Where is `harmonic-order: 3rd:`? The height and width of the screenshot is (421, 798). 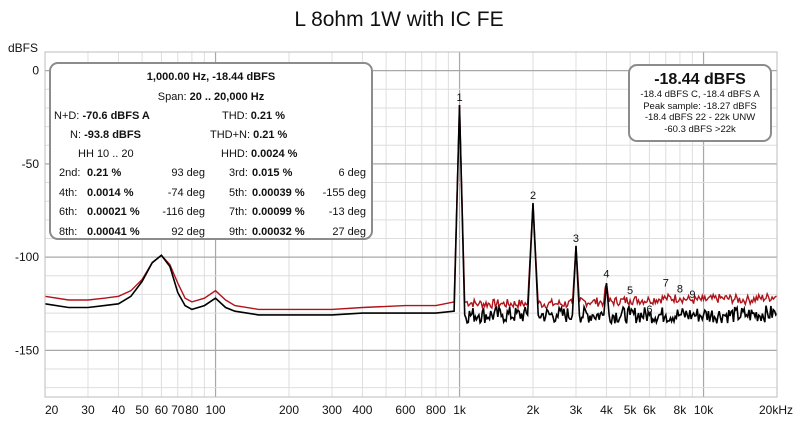
harmonic-order: 3rd: is located at coordinates (238, 173).